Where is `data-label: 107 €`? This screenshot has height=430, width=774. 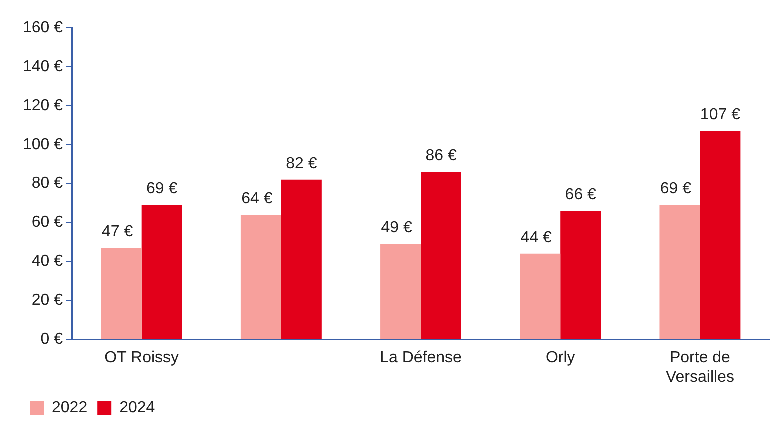
data-label: 107 € is located at coordinates (720, 115).